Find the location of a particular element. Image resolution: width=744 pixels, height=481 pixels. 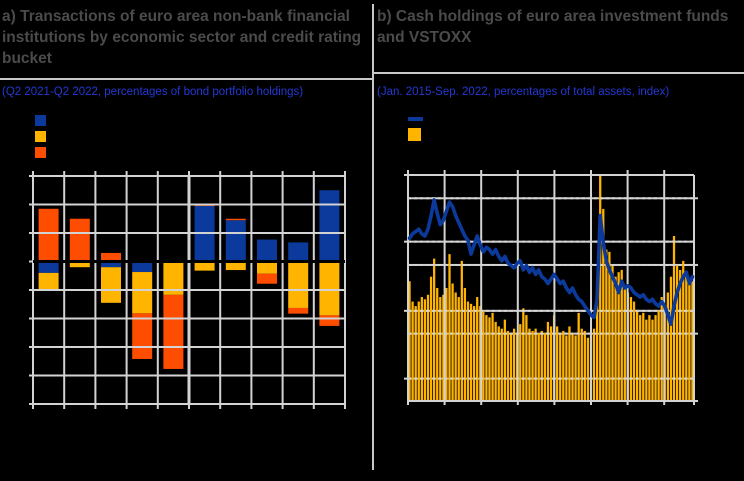

right-legend-swatch-yellow is located at coordinates (414, 134).